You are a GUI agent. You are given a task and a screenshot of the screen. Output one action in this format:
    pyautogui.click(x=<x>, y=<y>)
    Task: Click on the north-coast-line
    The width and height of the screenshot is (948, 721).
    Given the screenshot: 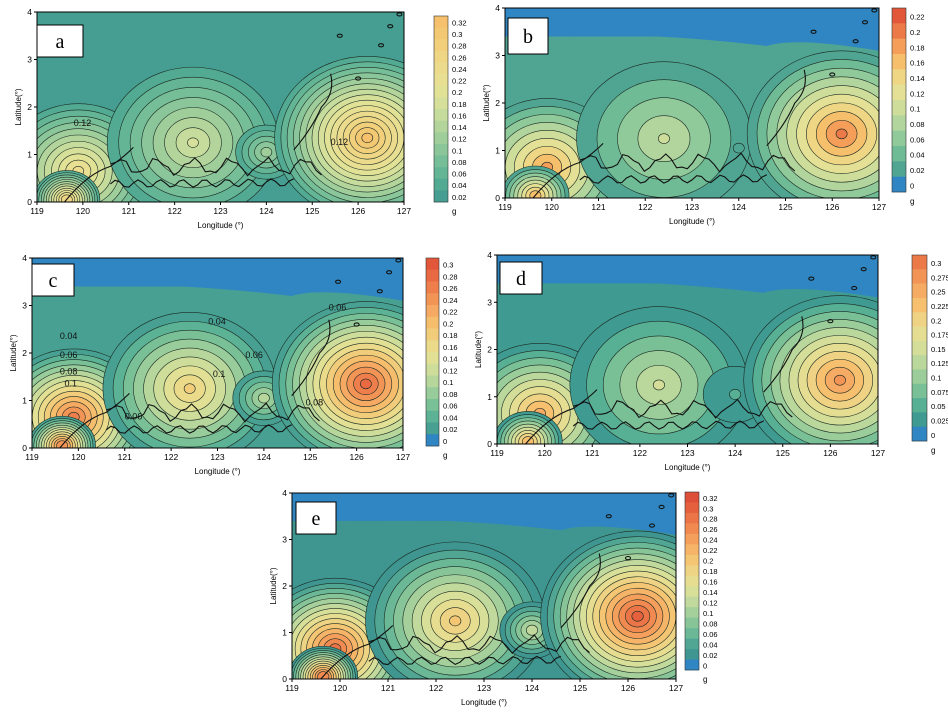 What is the action you would take?
    pyautogui.click(x=683, y=408)
    